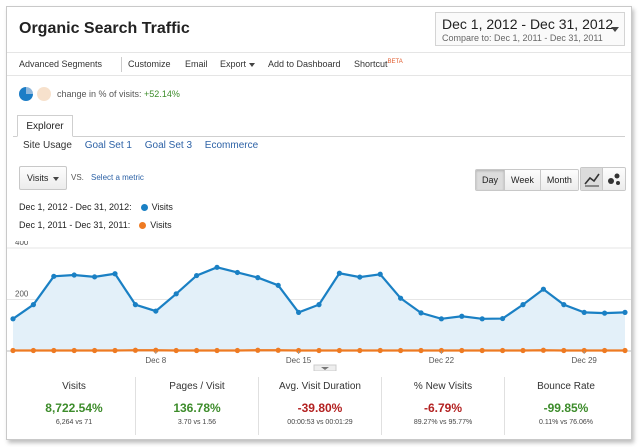 This screenshot has height=447, width=640. I want to click on kpi-card: % New Visits -6.79% 89.27% vs 95.77%, so click(443, 406).